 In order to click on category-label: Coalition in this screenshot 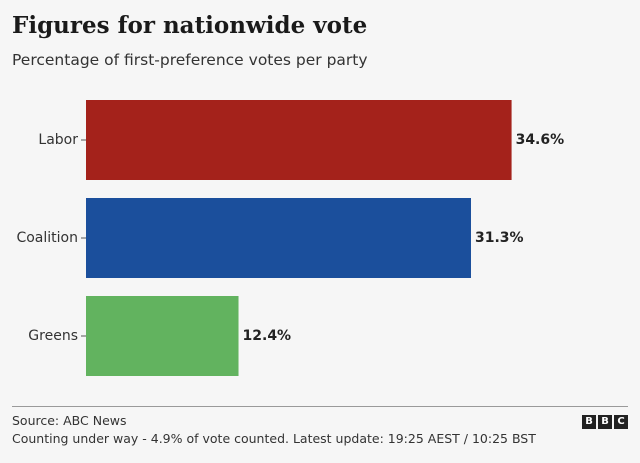, I will do `click(47, 238)`.